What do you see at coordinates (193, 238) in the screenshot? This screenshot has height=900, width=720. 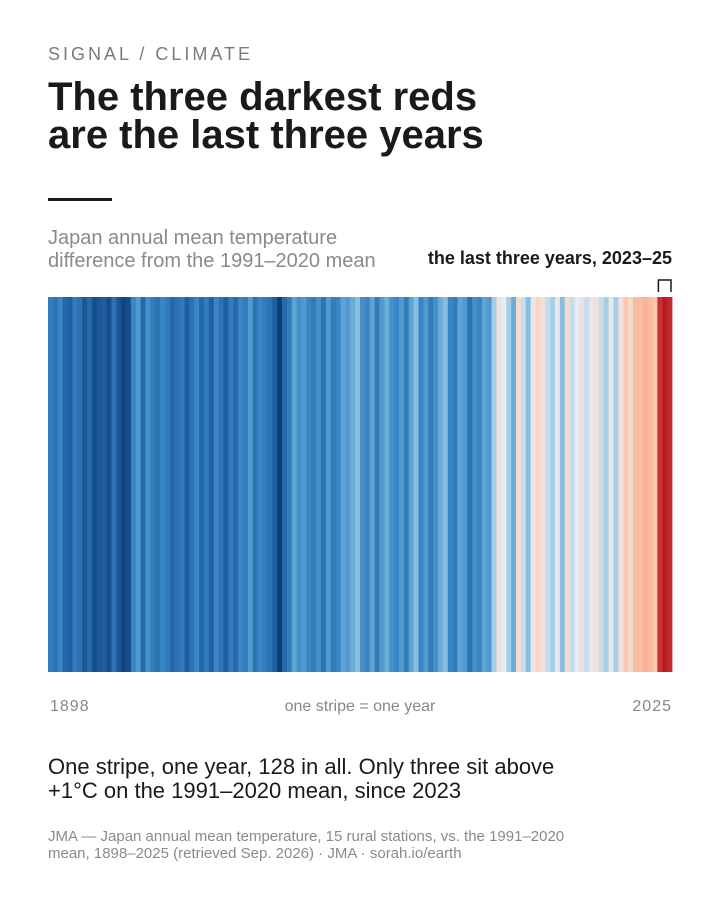 I see `subtitle-line: Japan annual mean temperature` at bounding box center [193, 238].